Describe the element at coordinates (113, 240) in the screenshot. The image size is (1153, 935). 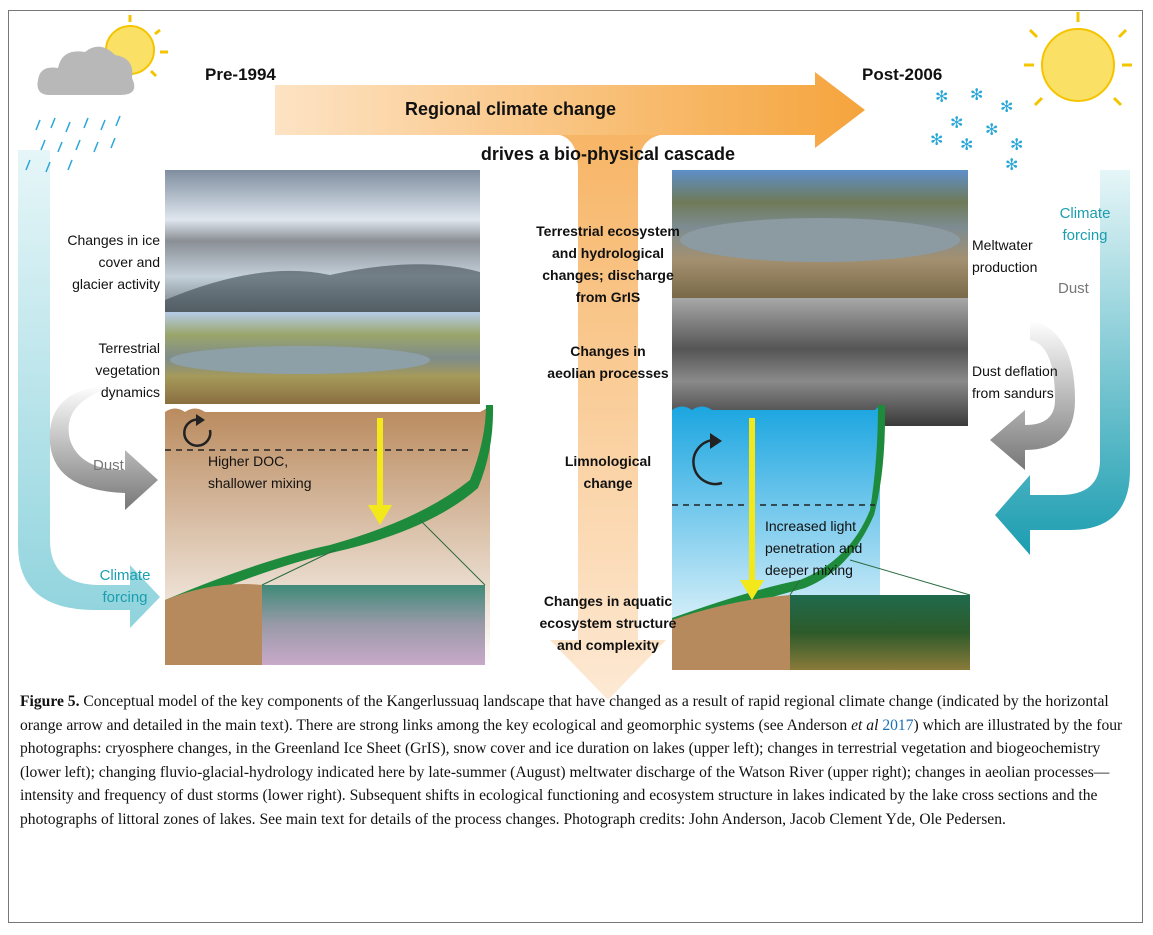
I see `text-line: Changes in ice` at that location.